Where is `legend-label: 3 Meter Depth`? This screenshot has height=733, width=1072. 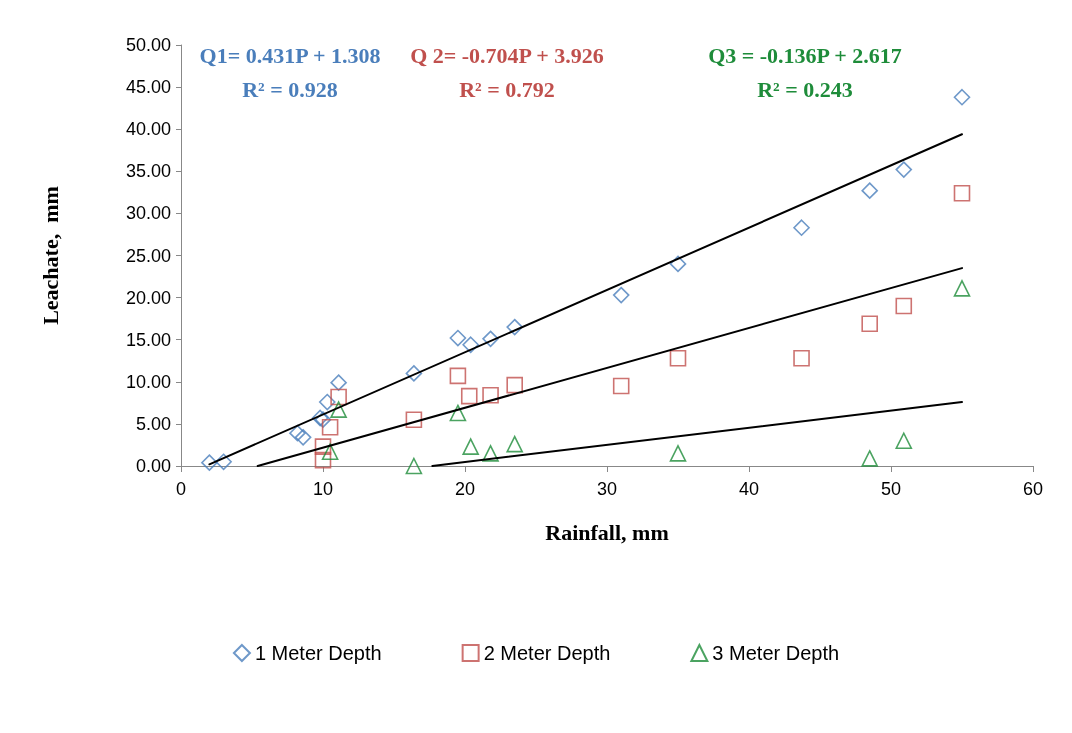
legend-label: 3 Meter Depth is located at coordinates (776, 653).